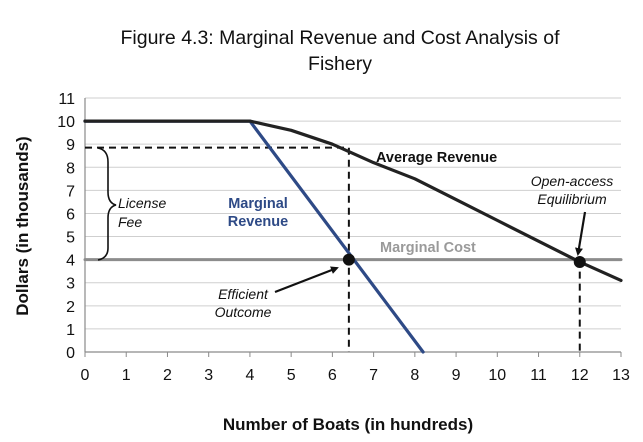  What do you see at coordinates (70, 214) in the screenshot?
I see `y-tick-label-6: 6` at bounding box center [70, 214].